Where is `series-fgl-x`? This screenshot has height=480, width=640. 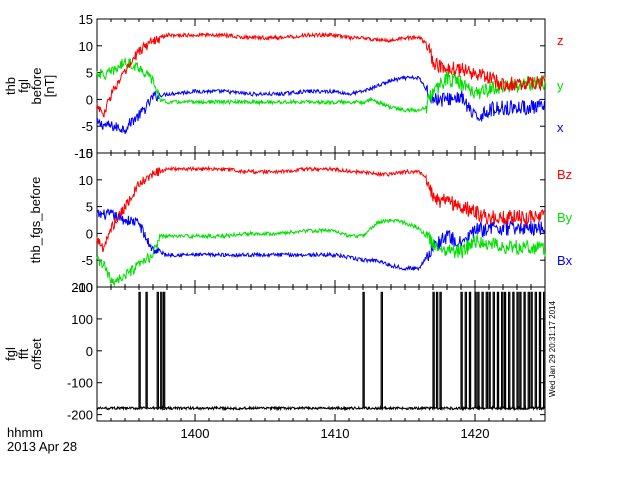 series-fgl-x is located at coordinates (321, 104).